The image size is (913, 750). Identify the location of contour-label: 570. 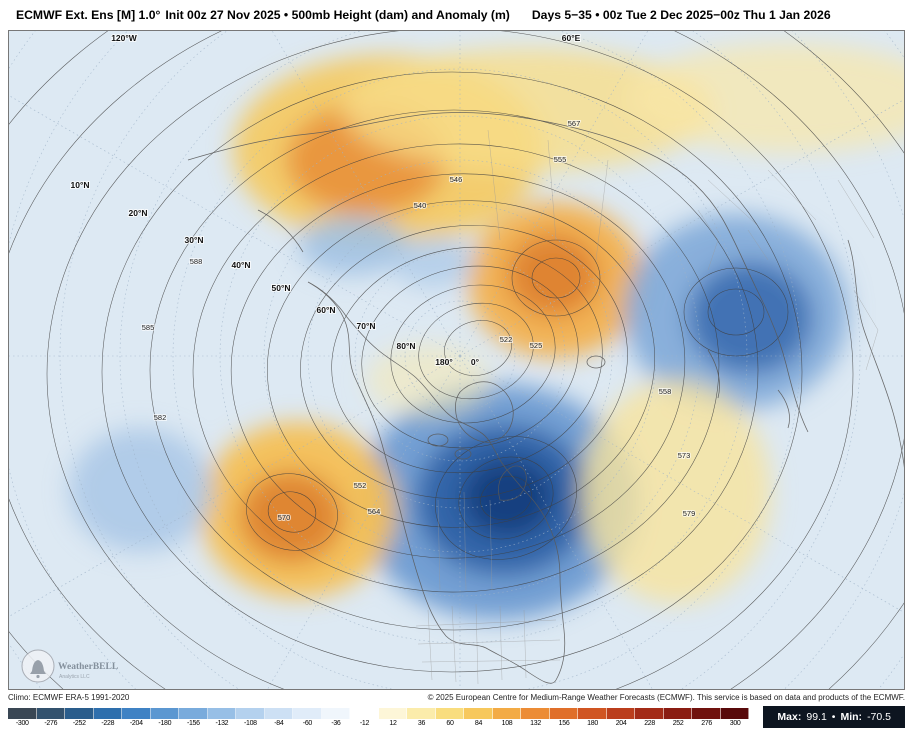
(284, 517).